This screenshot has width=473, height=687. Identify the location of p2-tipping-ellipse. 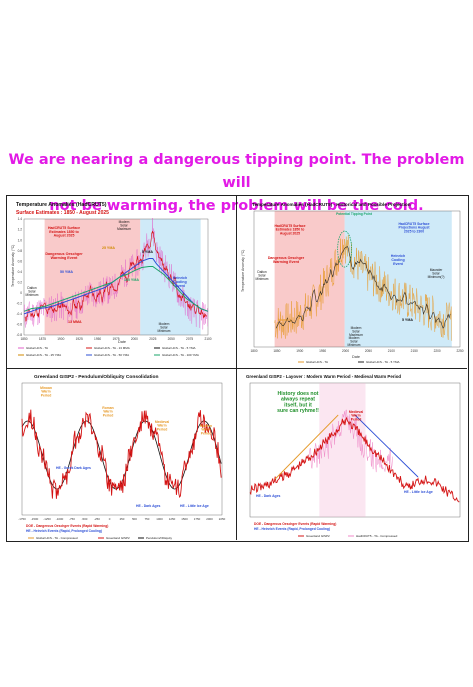
(345, 249).